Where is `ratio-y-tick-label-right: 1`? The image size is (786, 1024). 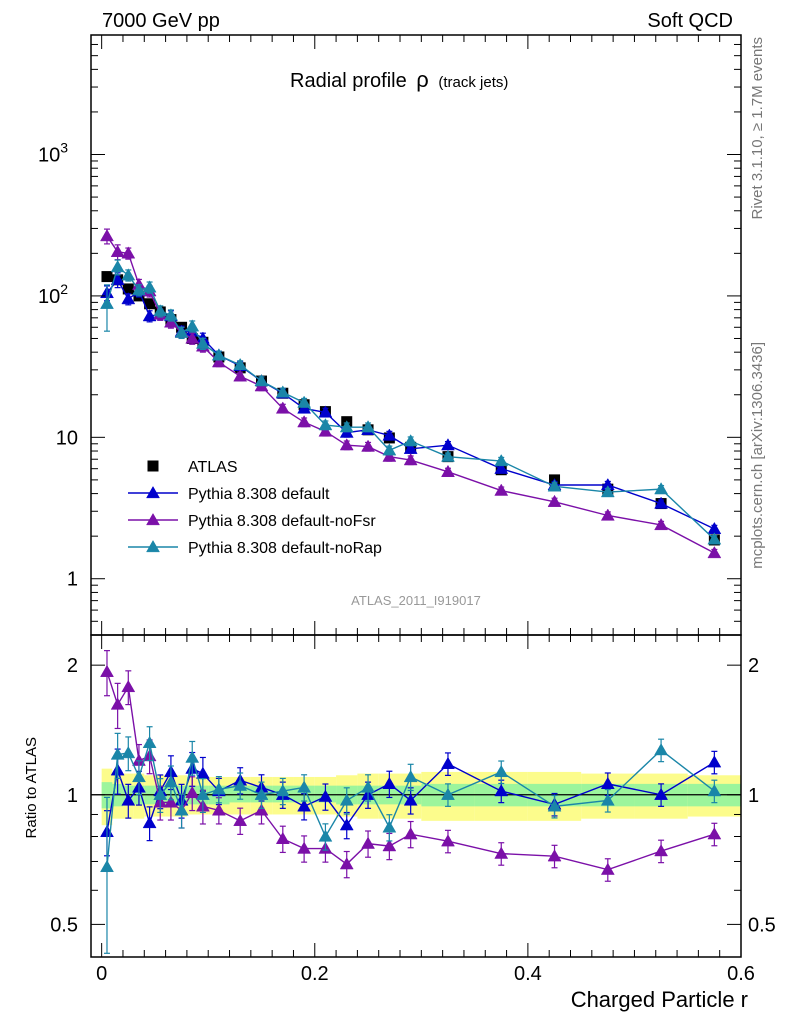
ratio-y-tick-label-right: 1 is located at coordinates (753, 796).